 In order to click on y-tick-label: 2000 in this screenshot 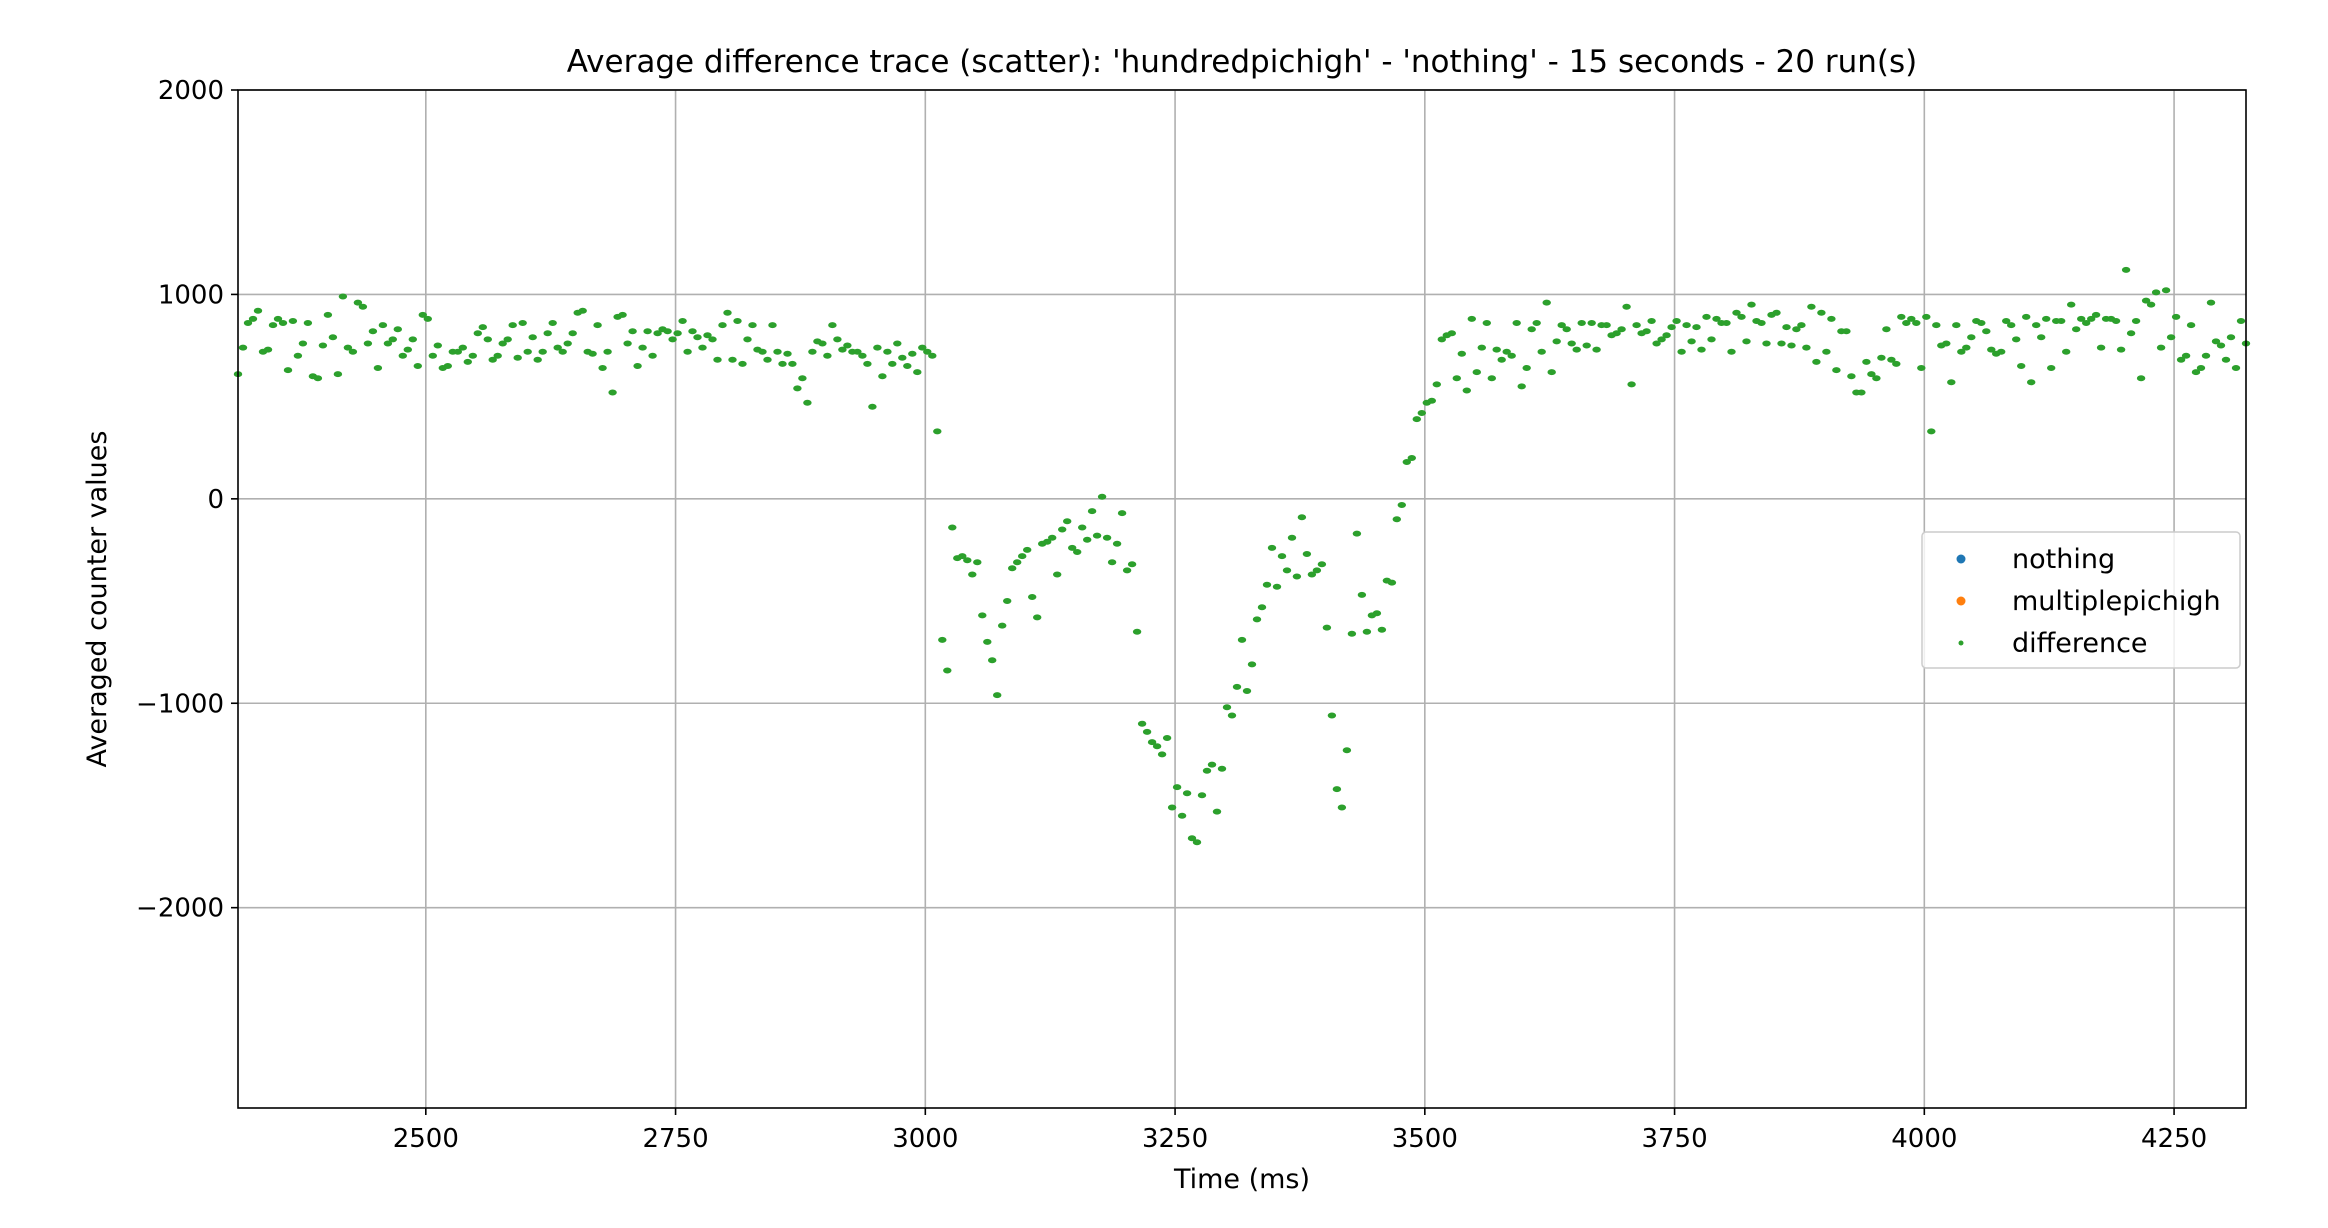, I will do `click(191, 91)`.